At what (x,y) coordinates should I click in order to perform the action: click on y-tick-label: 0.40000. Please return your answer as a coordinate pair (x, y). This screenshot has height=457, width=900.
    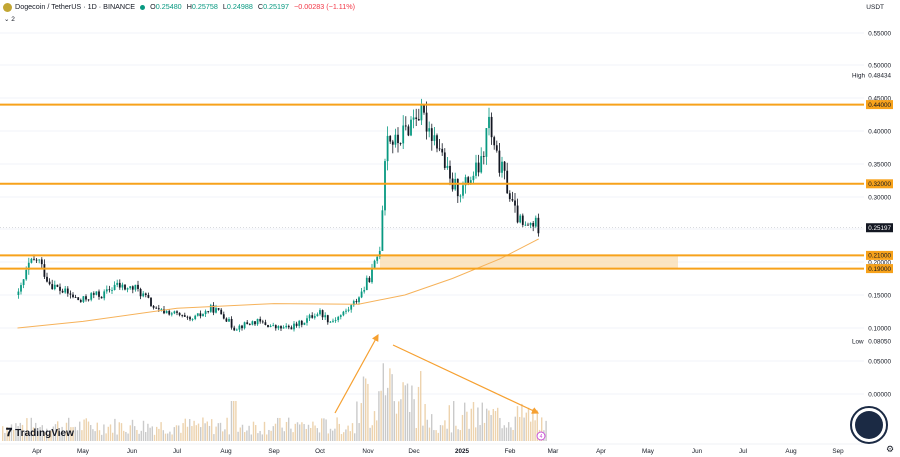
    Looking at the image, I should click on (879, 131).